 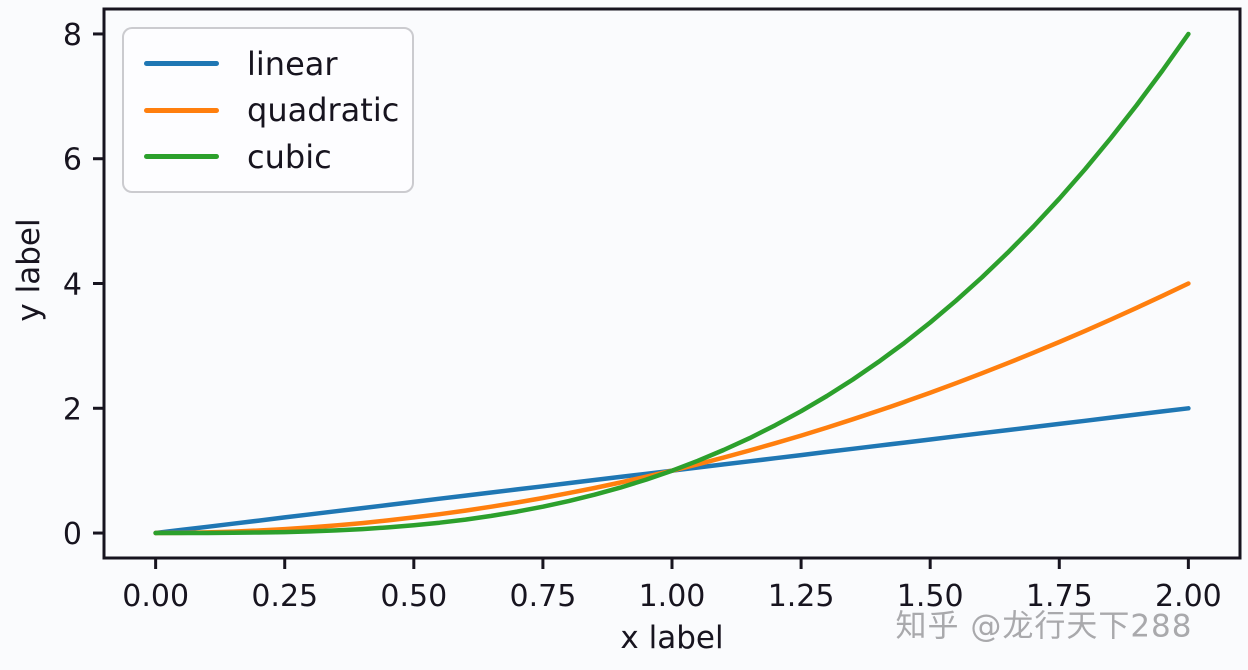 What do you see at coordinates (181, 156) in the screenshot?
I see `legend-swatch-cubic` at bounding box center [181, 156].